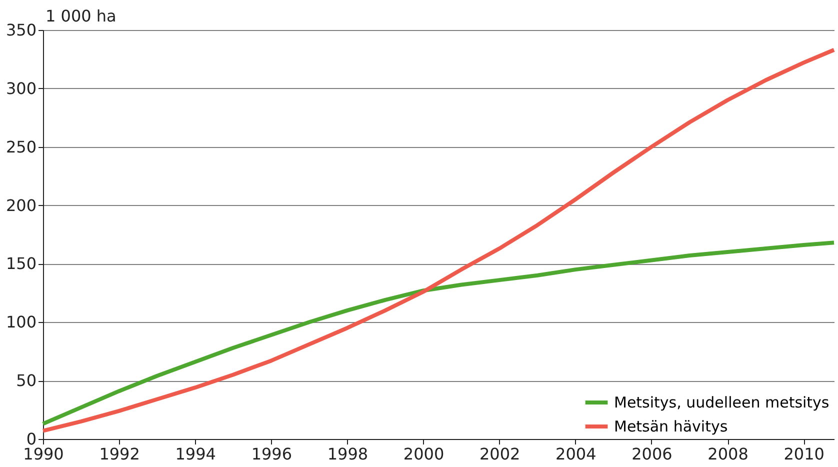 This screenshot has height=467, width=838. I want to click on legend-label: Metsitys, uudelleen metsitys, so click(722, 403).